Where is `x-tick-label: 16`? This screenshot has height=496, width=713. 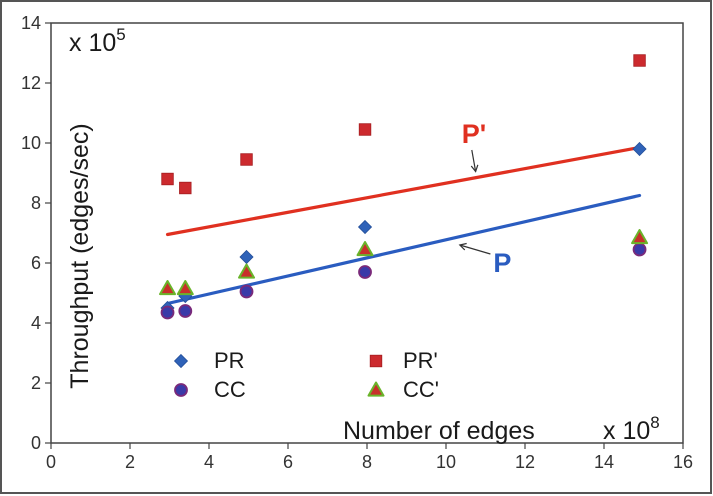 x-tick-label: 16 is located at coordinates (683, 462).